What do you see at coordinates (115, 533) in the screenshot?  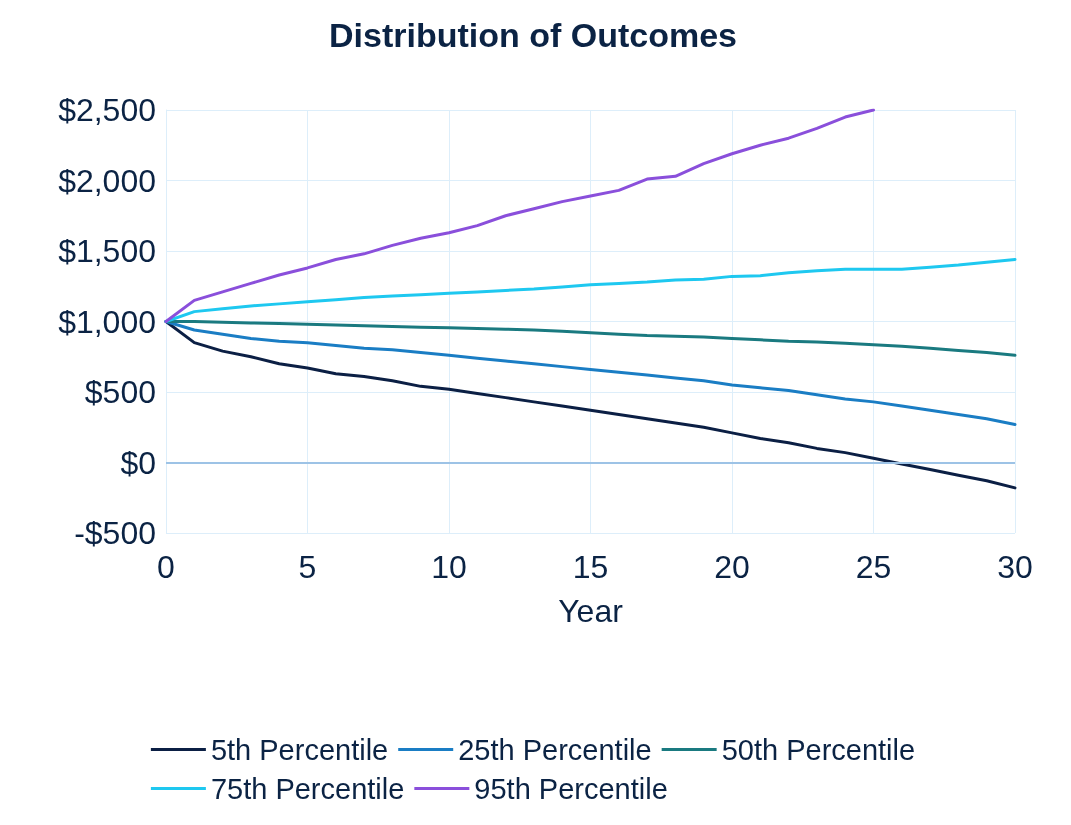 I see `y-tick-label: -$500` at bounding box center [115, 533].